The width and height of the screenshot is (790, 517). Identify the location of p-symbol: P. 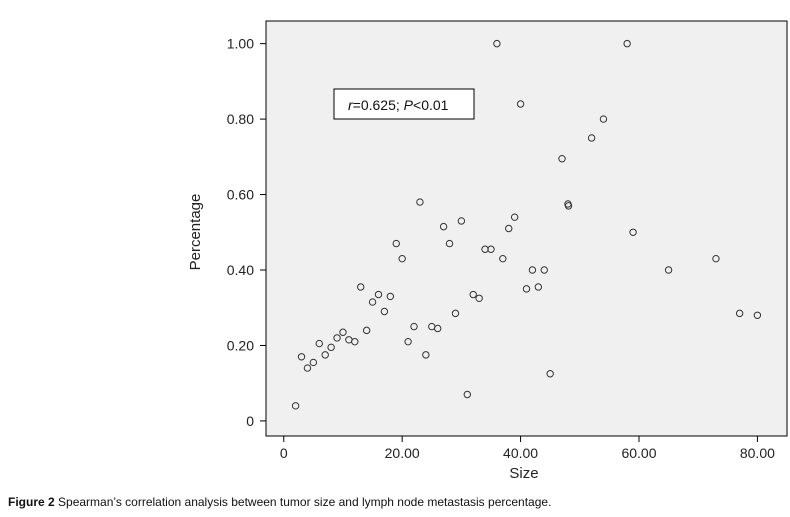
(409, 105).